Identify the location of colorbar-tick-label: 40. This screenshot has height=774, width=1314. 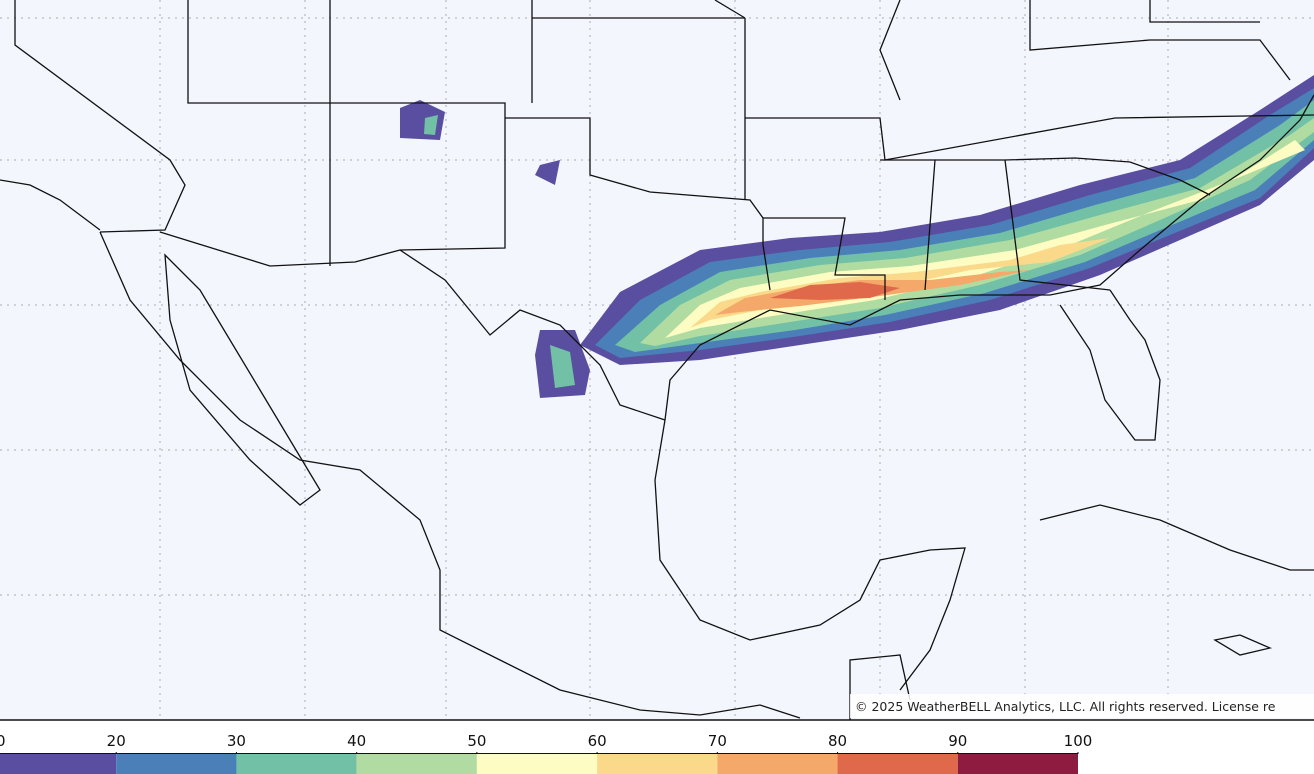
(356, 741).